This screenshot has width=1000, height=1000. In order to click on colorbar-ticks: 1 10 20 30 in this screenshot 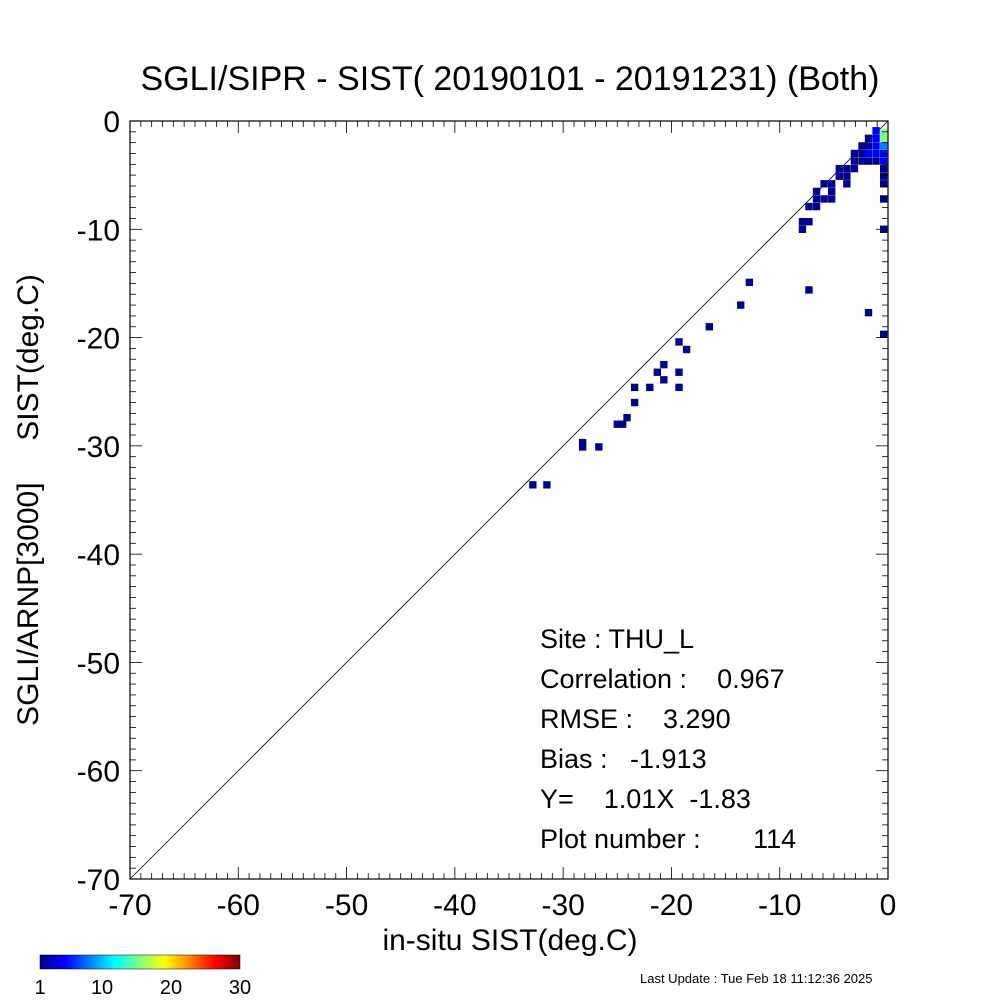, I will do `click(142, 988)`.